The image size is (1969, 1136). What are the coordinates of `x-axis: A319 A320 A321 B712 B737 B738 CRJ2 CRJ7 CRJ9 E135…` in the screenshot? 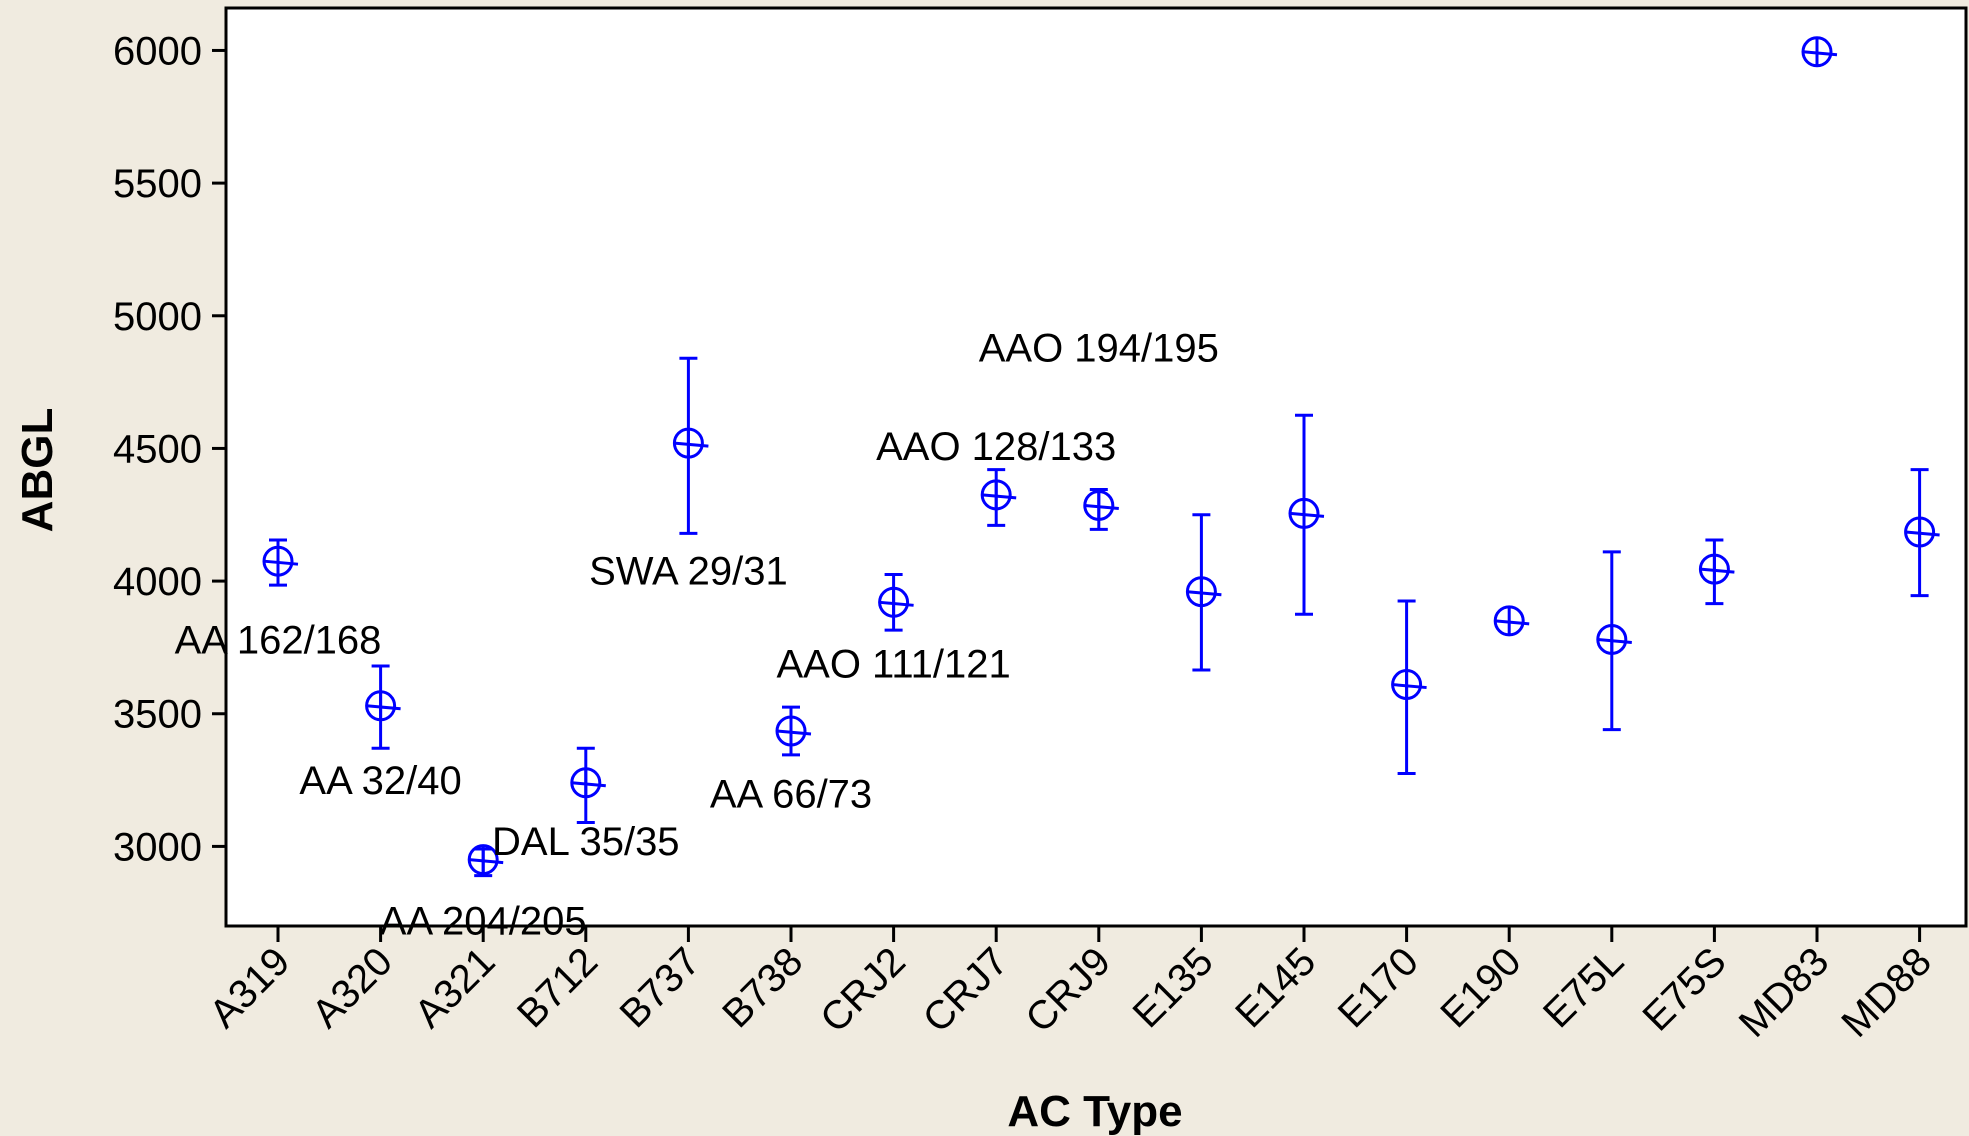 It's located at (1070, 986).